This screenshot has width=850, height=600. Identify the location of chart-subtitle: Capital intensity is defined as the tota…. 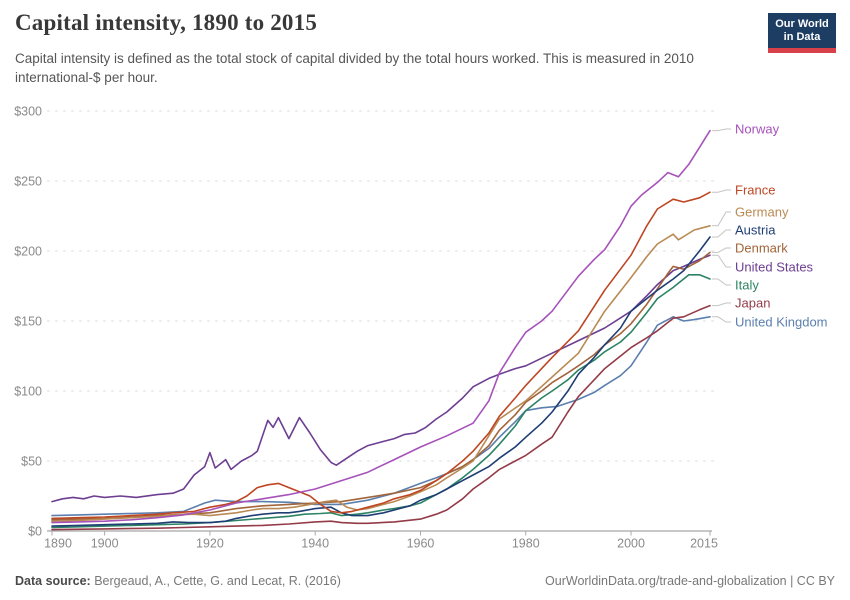
(354, 68).